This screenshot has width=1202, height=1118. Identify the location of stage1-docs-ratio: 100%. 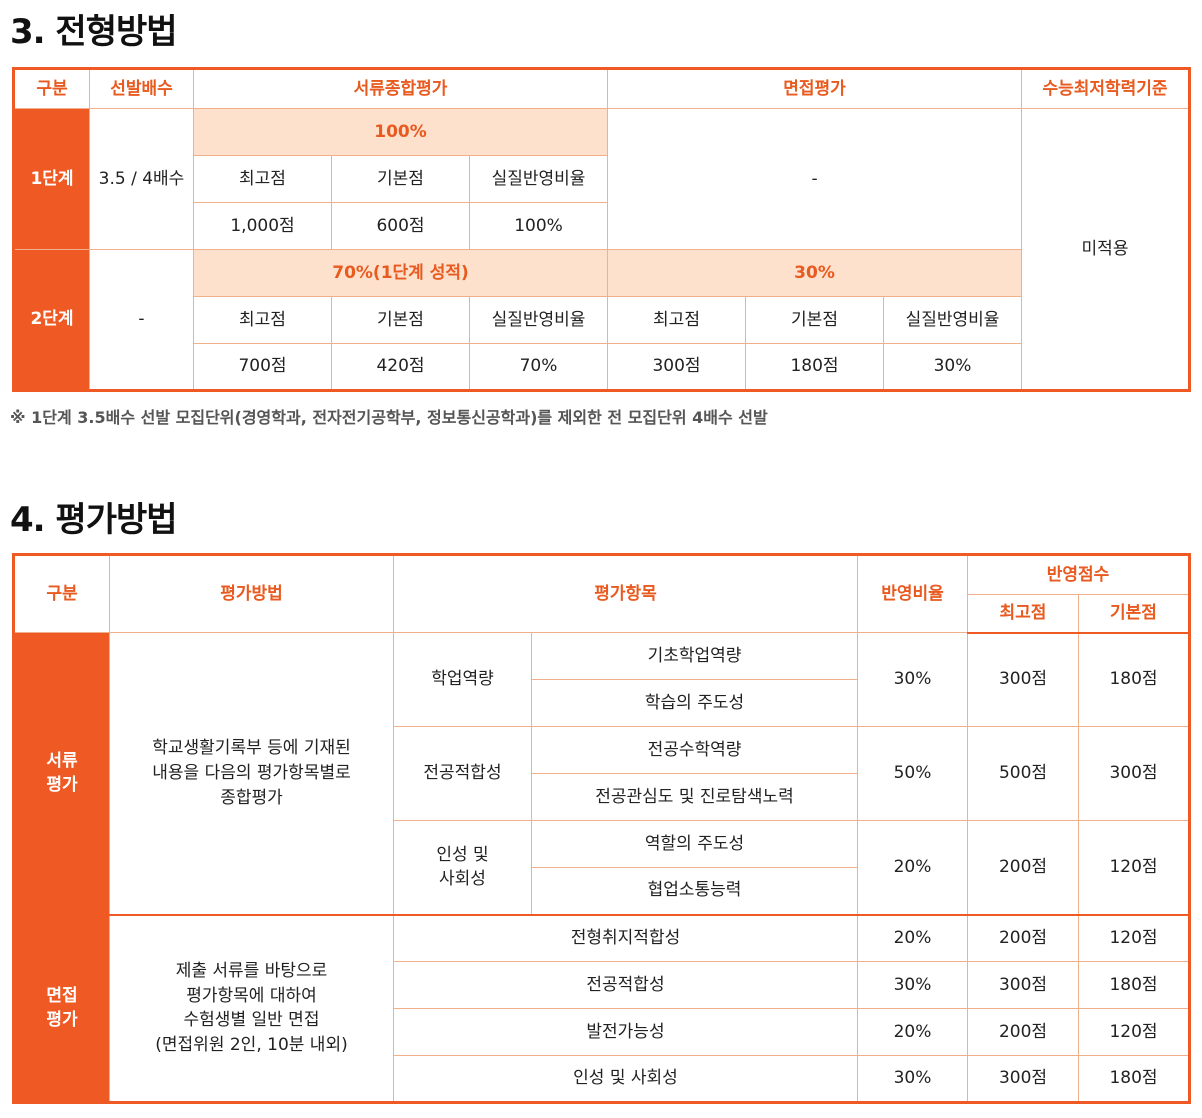
(538, 226).